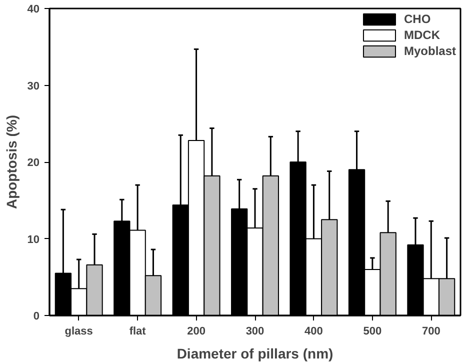 This screenshot has width=472, height=364. I want to click on x-tick-label: 700, so click(431, 332).